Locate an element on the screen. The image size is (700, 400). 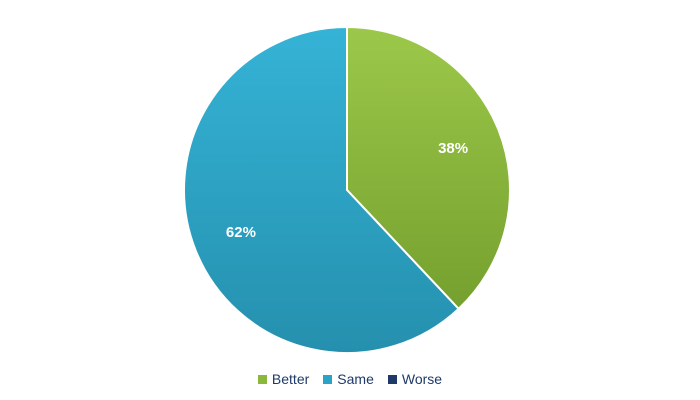
data-label-better: 38% is located at coordinates (453, 148).